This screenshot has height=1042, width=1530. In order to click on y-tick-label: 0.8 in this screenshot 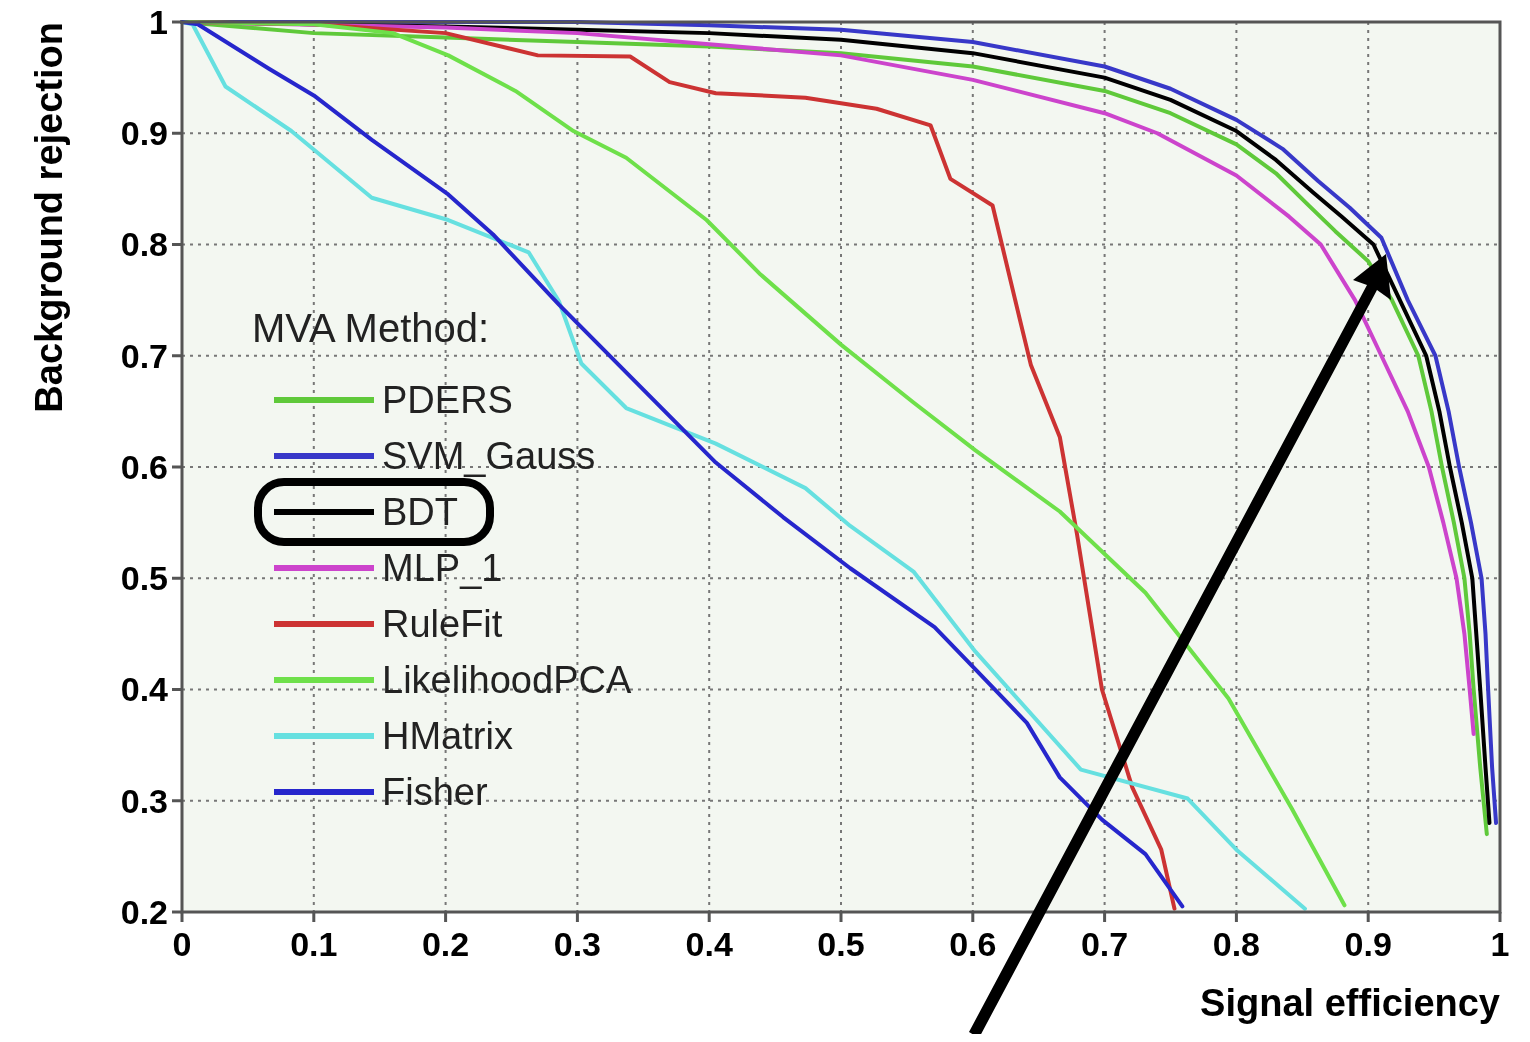, I will do `click(144, 244)`.